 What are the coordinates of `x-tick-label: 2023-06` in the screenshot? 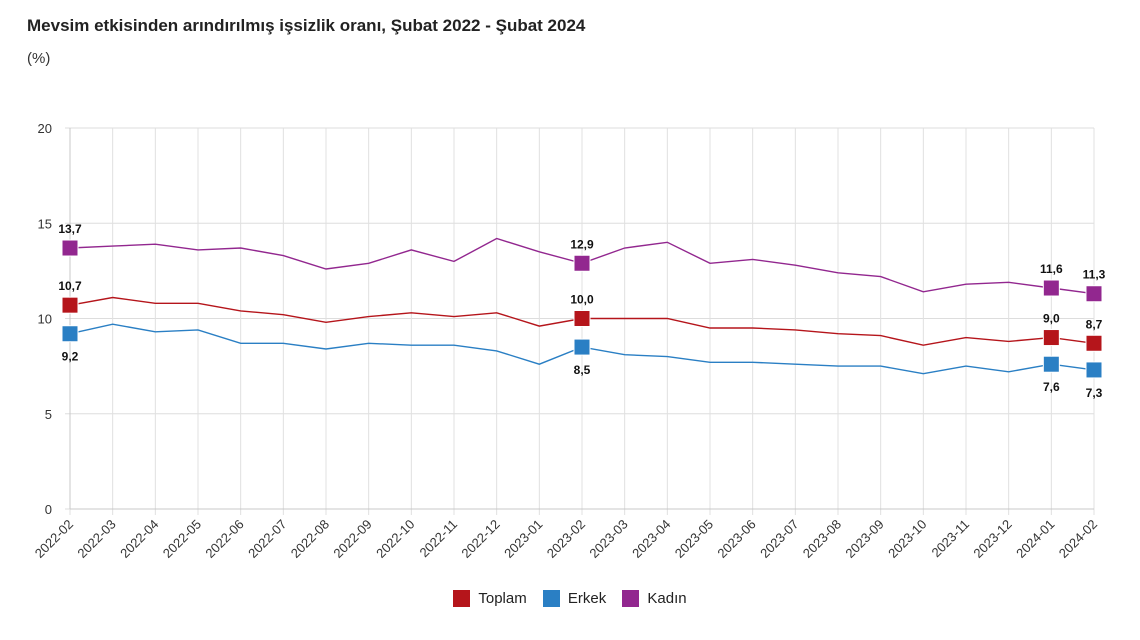 It's located at (736, 539).